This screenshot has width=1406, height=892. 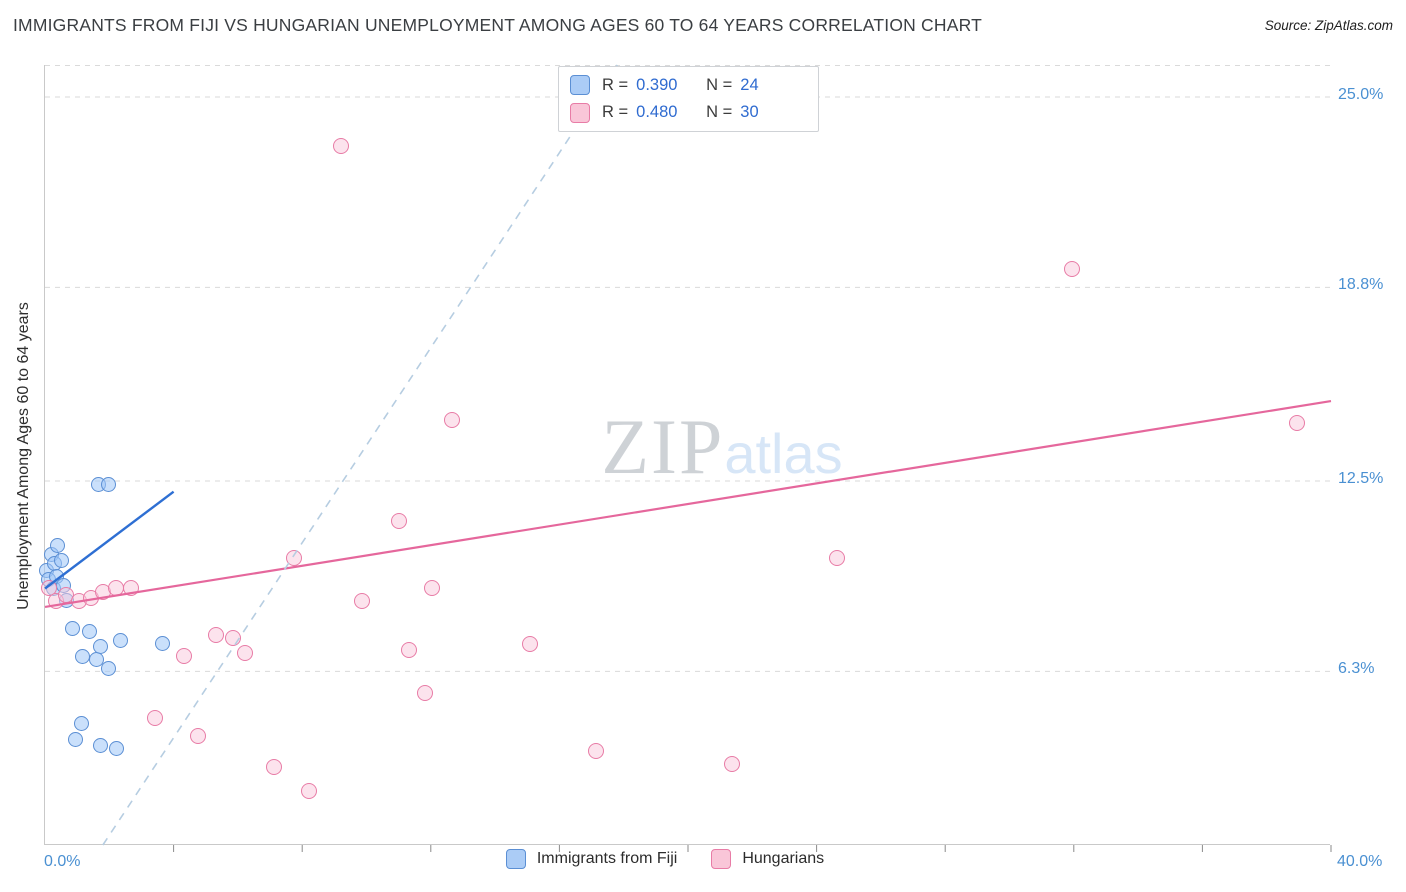 I want to click on trend-line-immigrants-from-fiji, so click(x=109, y=540).